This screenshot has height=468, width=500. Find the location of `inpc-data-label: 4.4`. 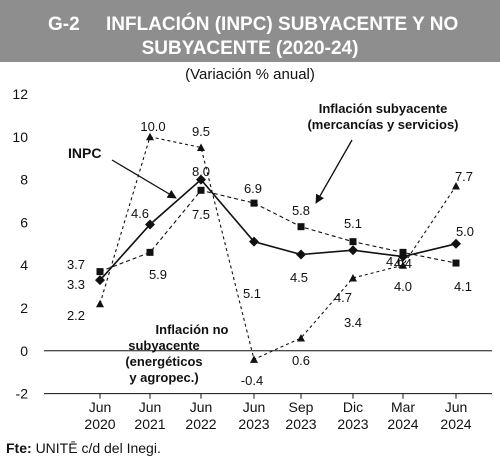

inpc-data-label: 4.4 is located at coordinates (403, 263).